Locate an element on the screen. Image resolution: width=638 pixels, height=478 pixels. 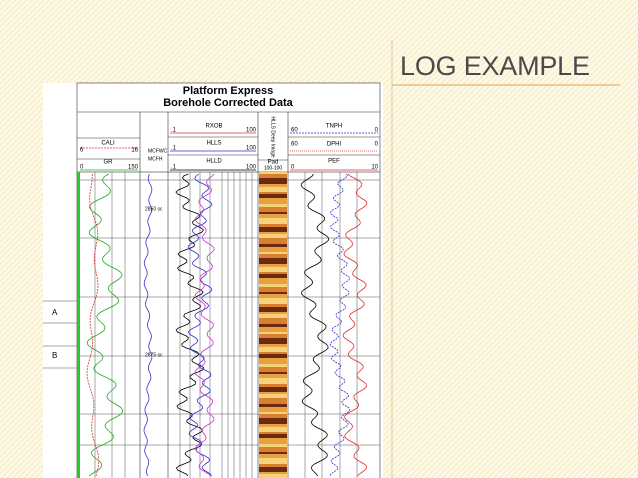
borehole-image is located at coordinates (273, 325).